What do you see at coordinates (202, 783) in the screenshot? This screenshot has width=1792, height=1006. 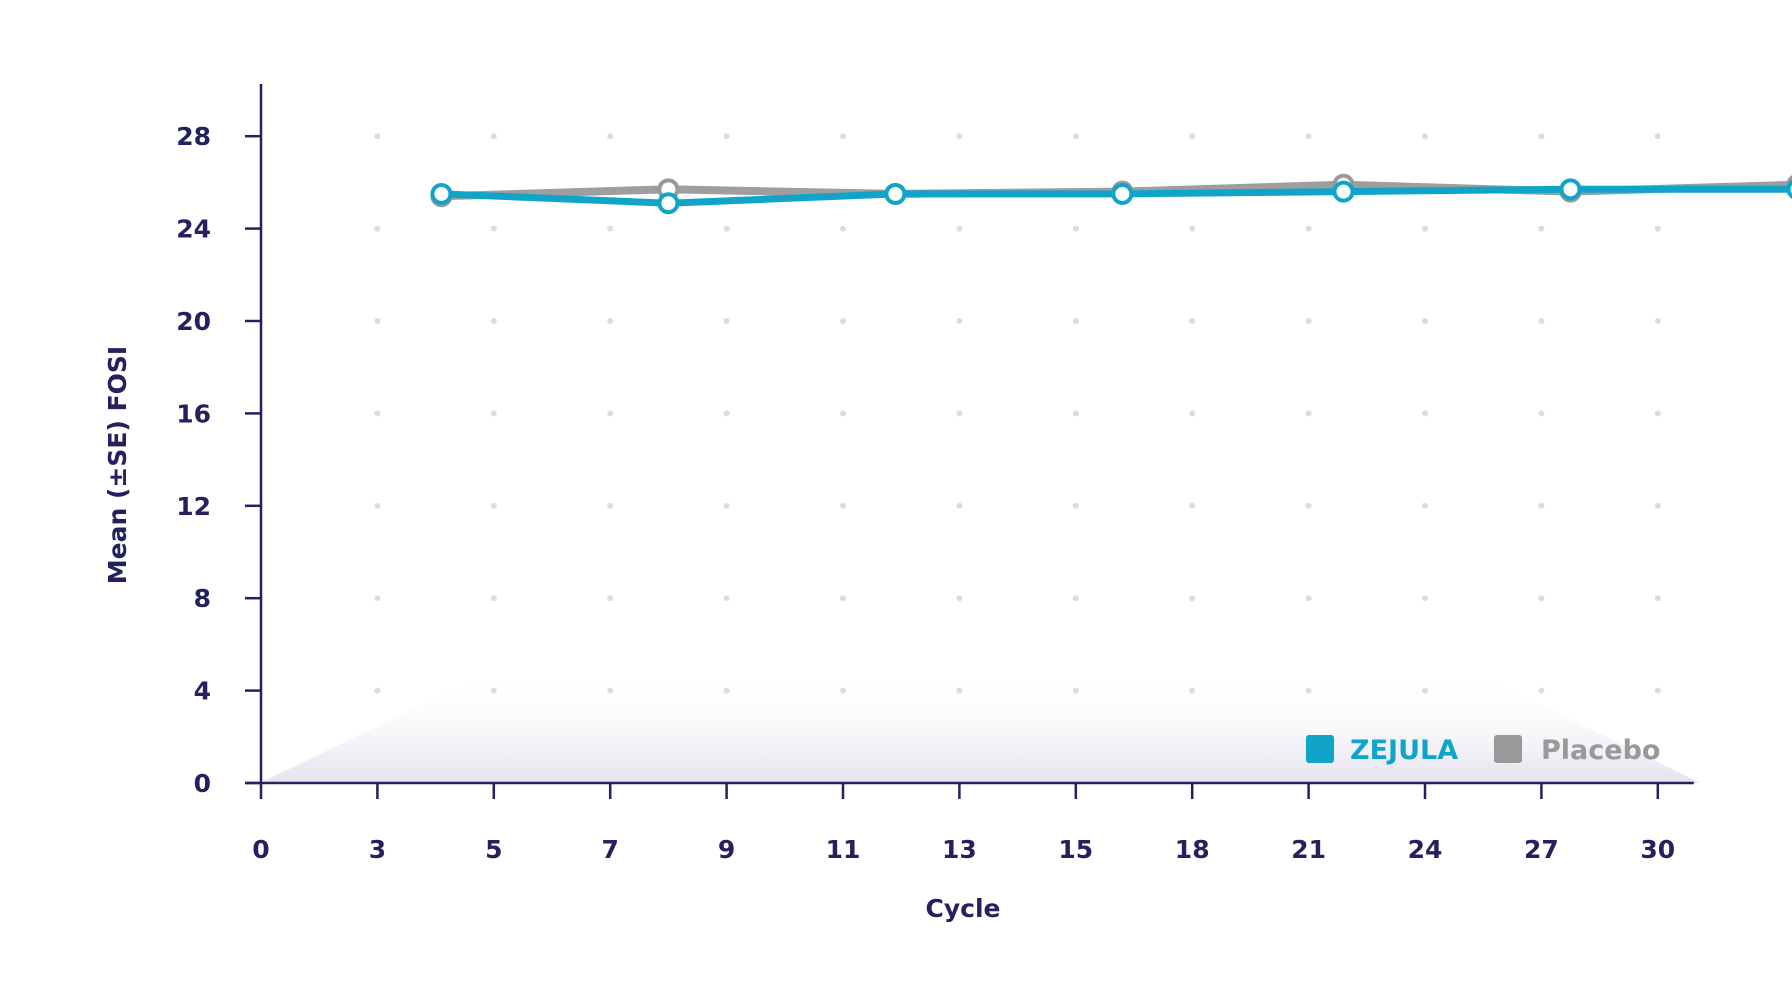 I see `y-tick-label: 0` at bounding box center [202, 783].